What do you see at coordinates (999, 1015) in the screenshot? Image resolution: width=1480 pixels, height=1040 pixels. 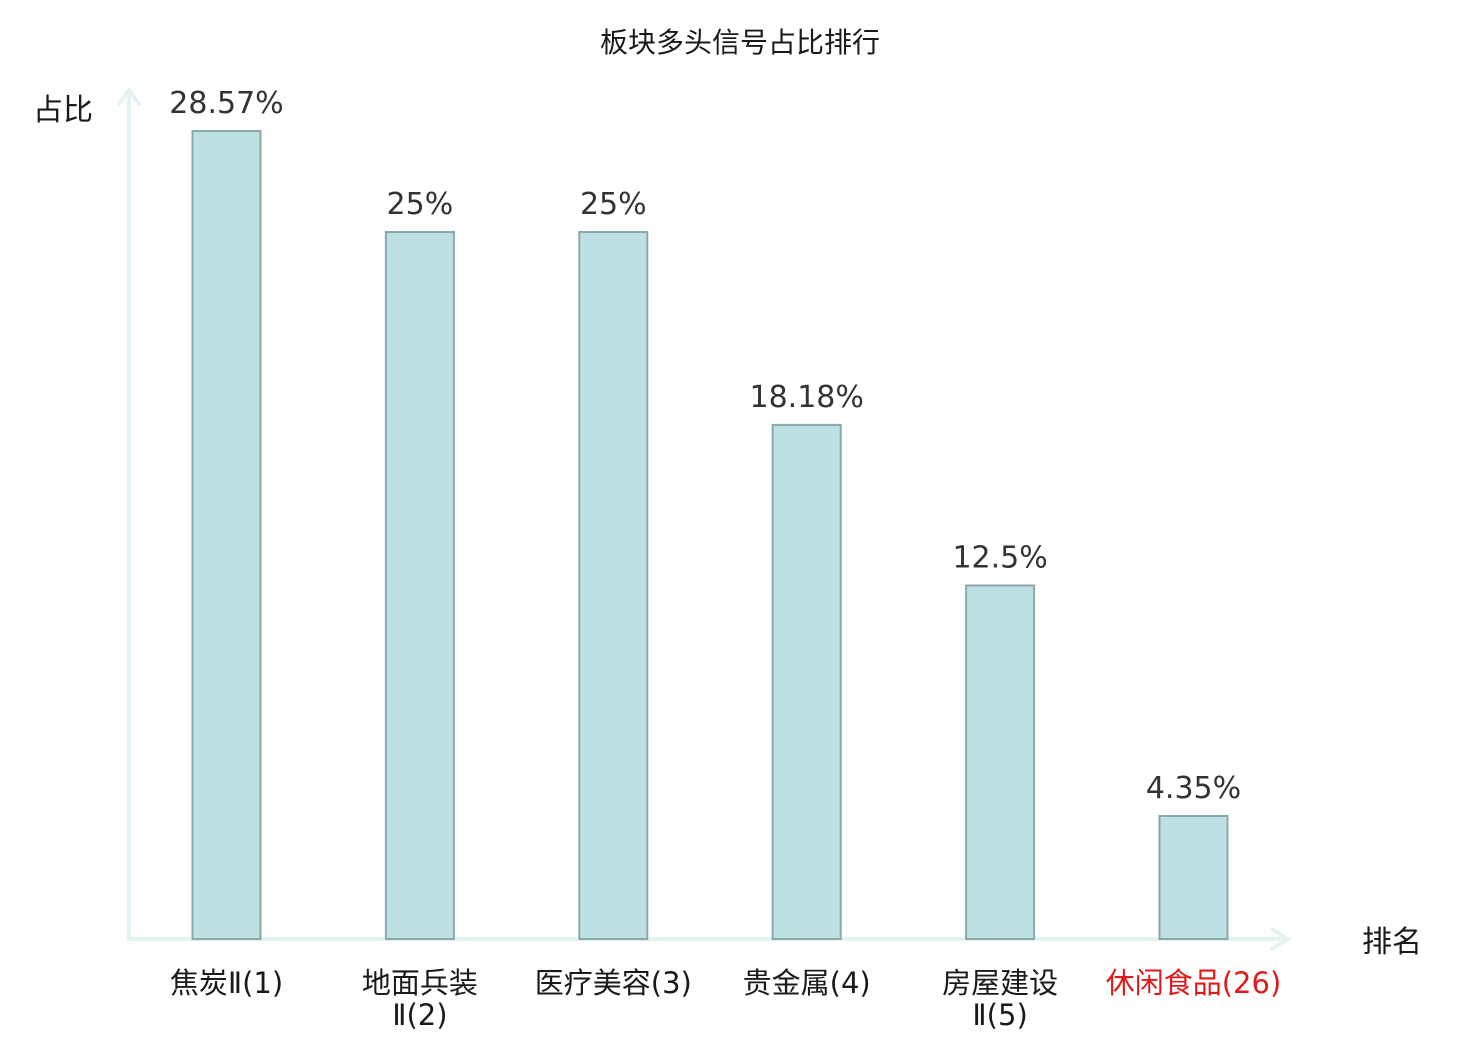 I see `category-label-5-line-2: Ⅱ(5)` at bounding box center [999, 1015].